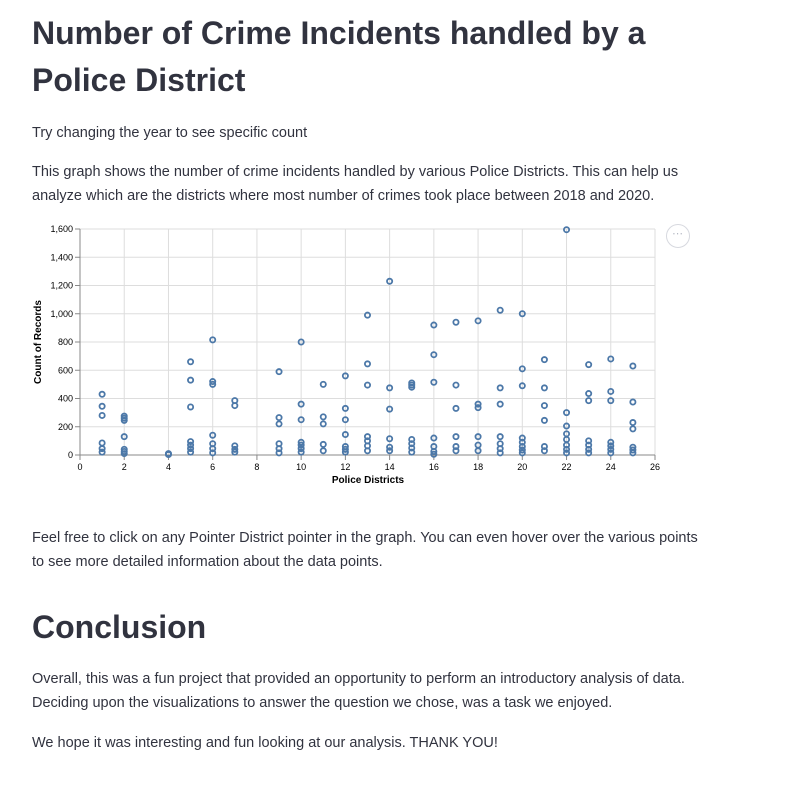  I want to click on chart-actions-menu-button: ⋯, so click(678, 236).